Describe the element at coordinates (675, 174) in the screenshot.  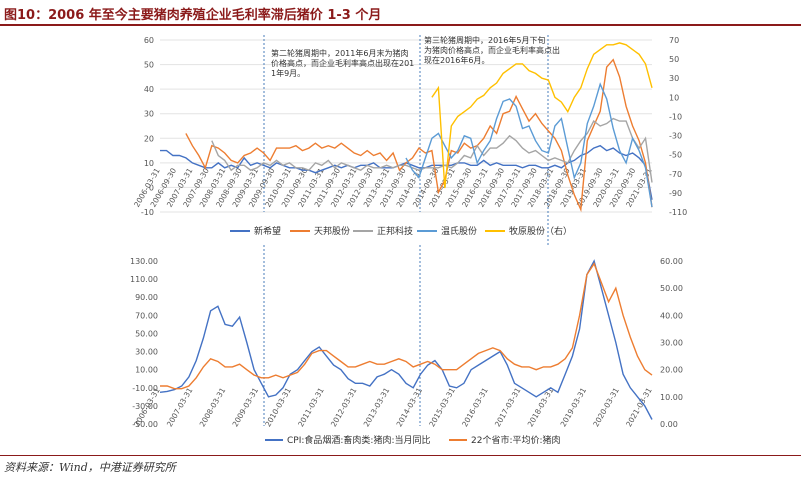
I see `y-tick-label-right: -70` at that location.